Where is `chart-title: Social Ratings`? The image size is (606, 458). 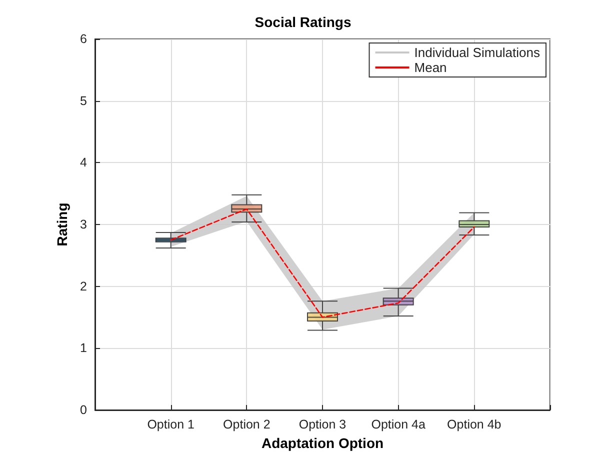
chart-title: Social Ratings is located at coordinates (303, 22).